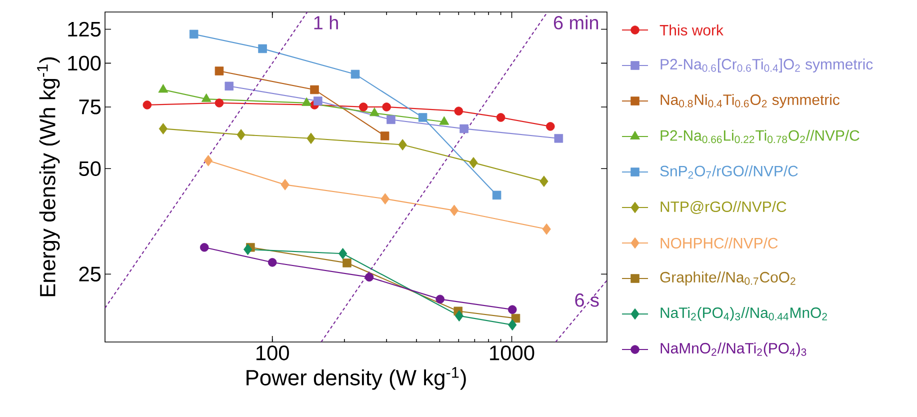 Image resolution: width=917 pixels, height=417 pixels. I want to click on y-tick-label: 125, so click(84, 29).